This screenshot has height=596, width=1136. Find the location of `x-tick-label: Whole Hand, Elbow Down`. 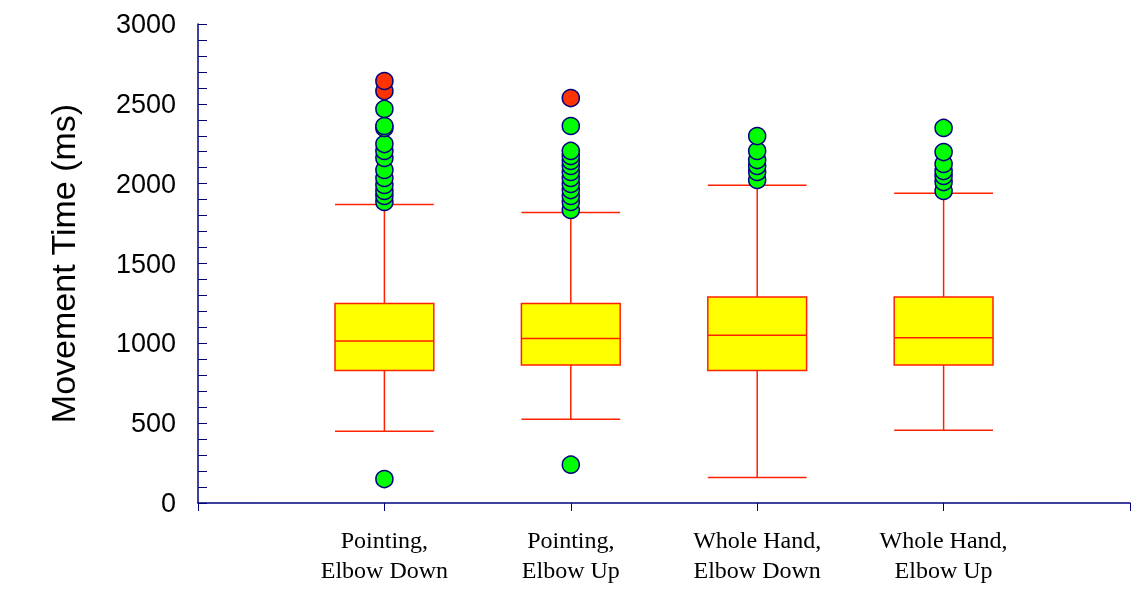

x-tick-label: Whole Hand, Elbow Down is located at coordinates (757, 555).